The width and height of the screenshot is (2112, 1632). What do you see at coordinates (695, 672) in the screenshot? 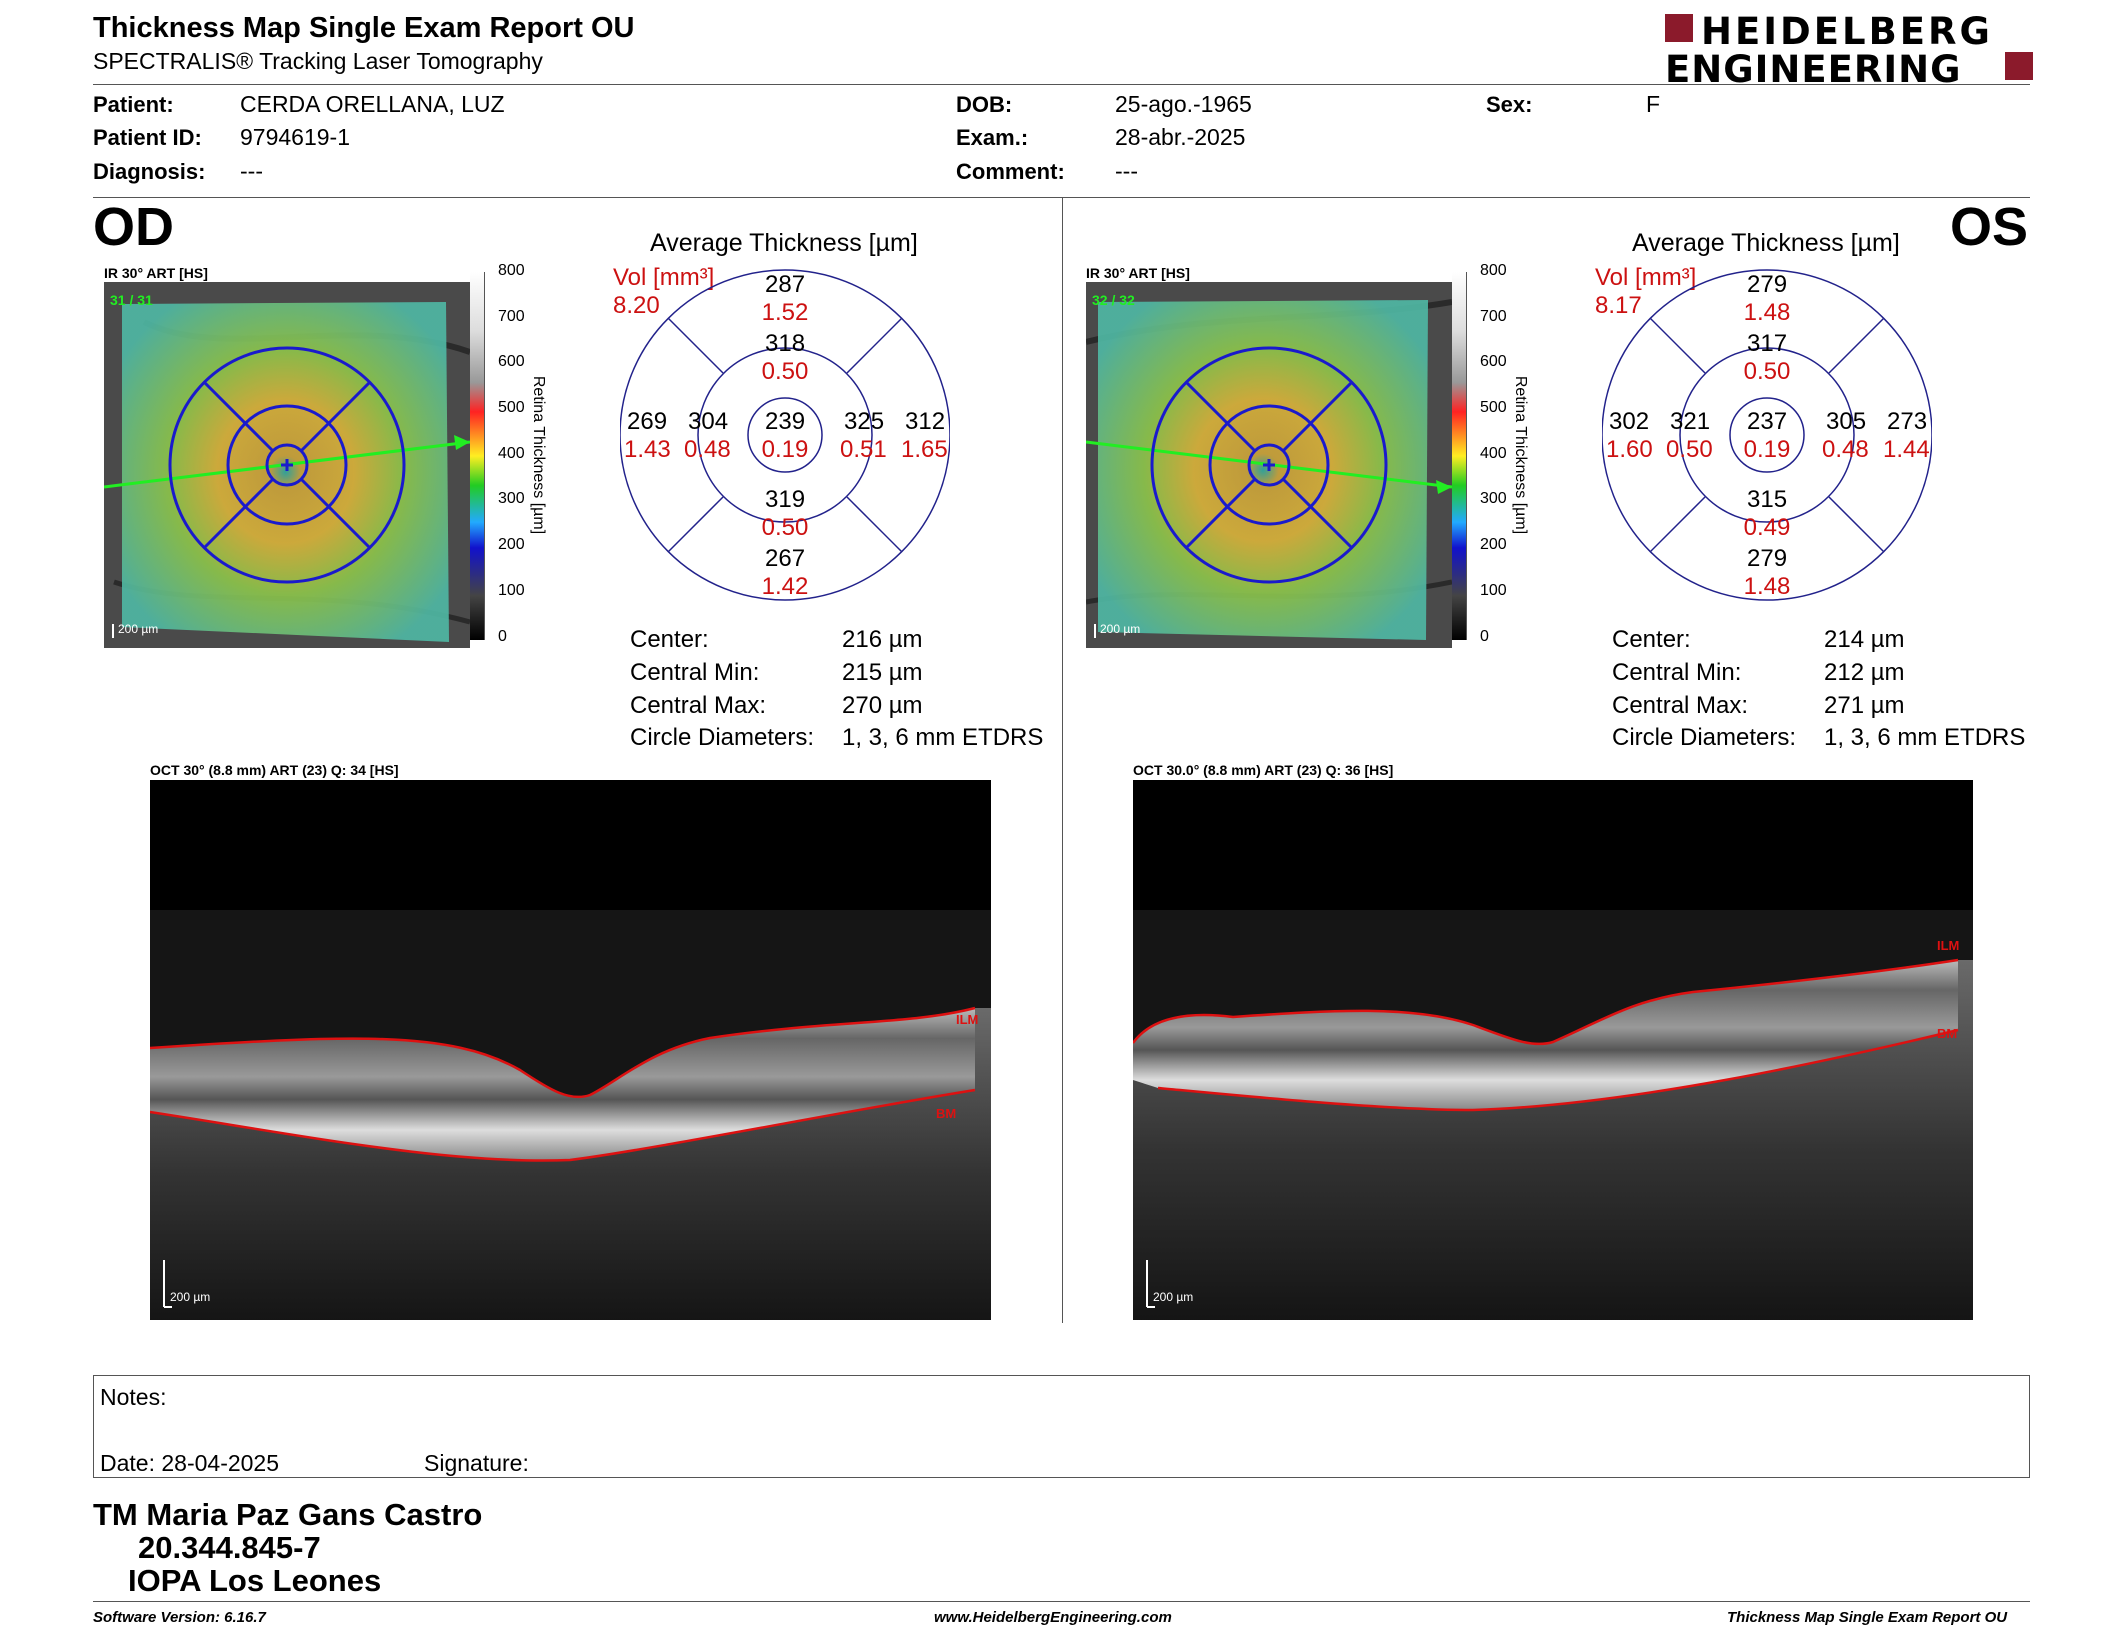
I see `od-min-label: Central Min:` at bounding box center [695, 672].